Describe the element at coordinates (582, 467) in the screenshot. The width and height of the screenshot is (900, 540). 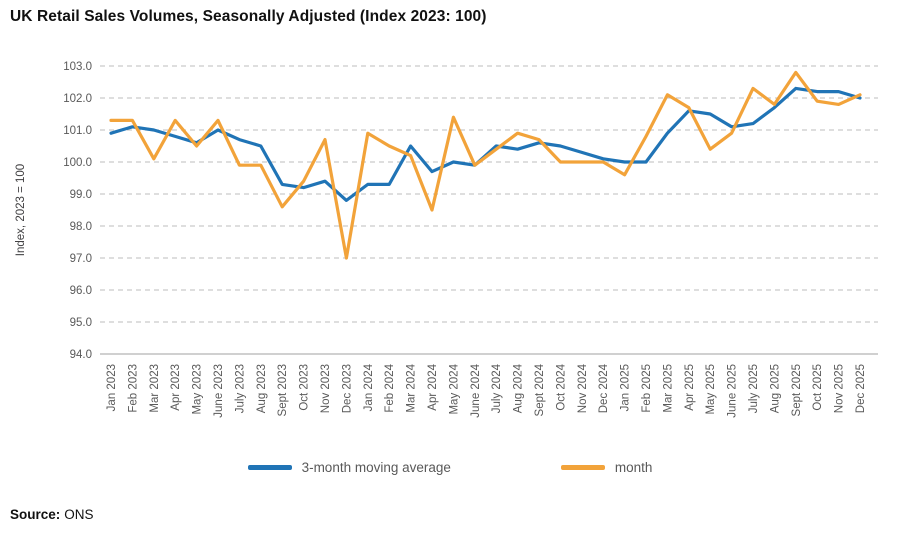
I see `month-line-swatch-icon` at that location.